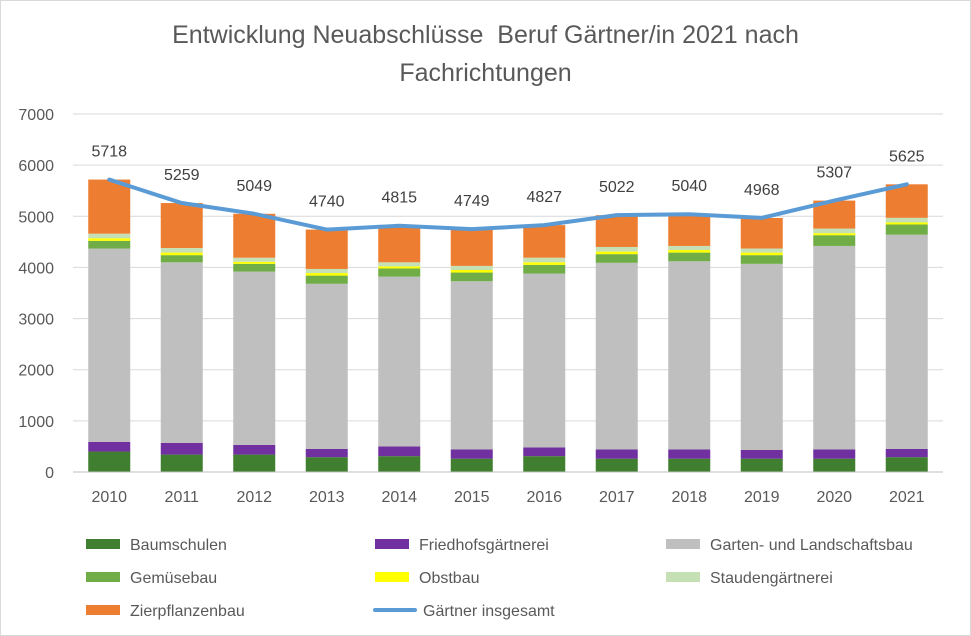 The image size is (971, 636). What do you see at coordinates (617, 187) in the screenshot?
I see `data-label: 5022` at bounding box center [617, 187].